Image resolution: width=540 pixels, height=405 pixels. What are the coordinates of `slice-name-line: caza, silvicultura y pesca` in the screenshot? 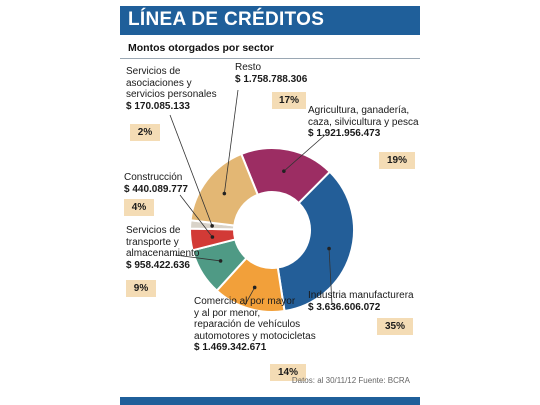 It's located at (363, 122).